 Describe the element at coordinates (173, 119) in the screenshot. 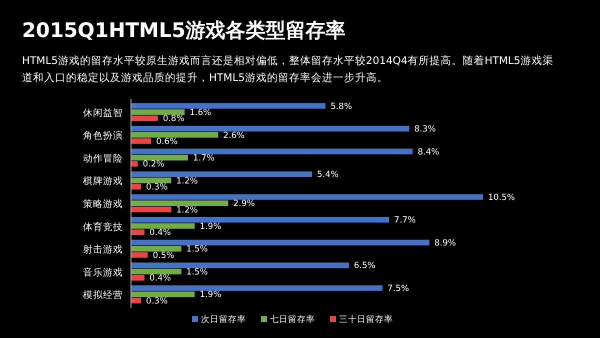

I see `data-label: 0.8%` at that location.